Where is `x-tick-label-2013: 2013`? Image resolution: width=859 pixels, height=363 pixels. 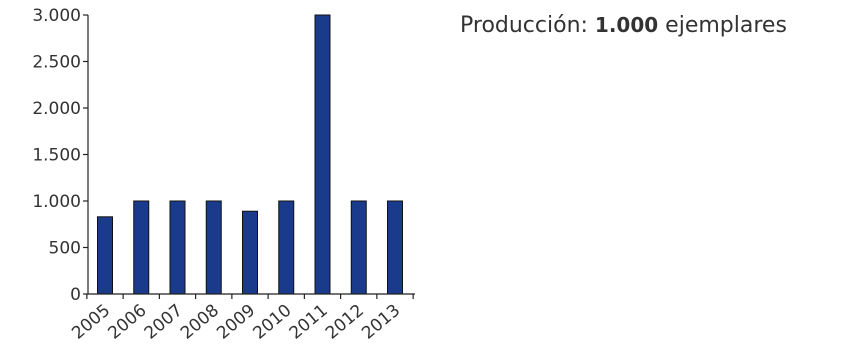 x-tick-label-2013: 2013 is located at coordinates (381, 322).